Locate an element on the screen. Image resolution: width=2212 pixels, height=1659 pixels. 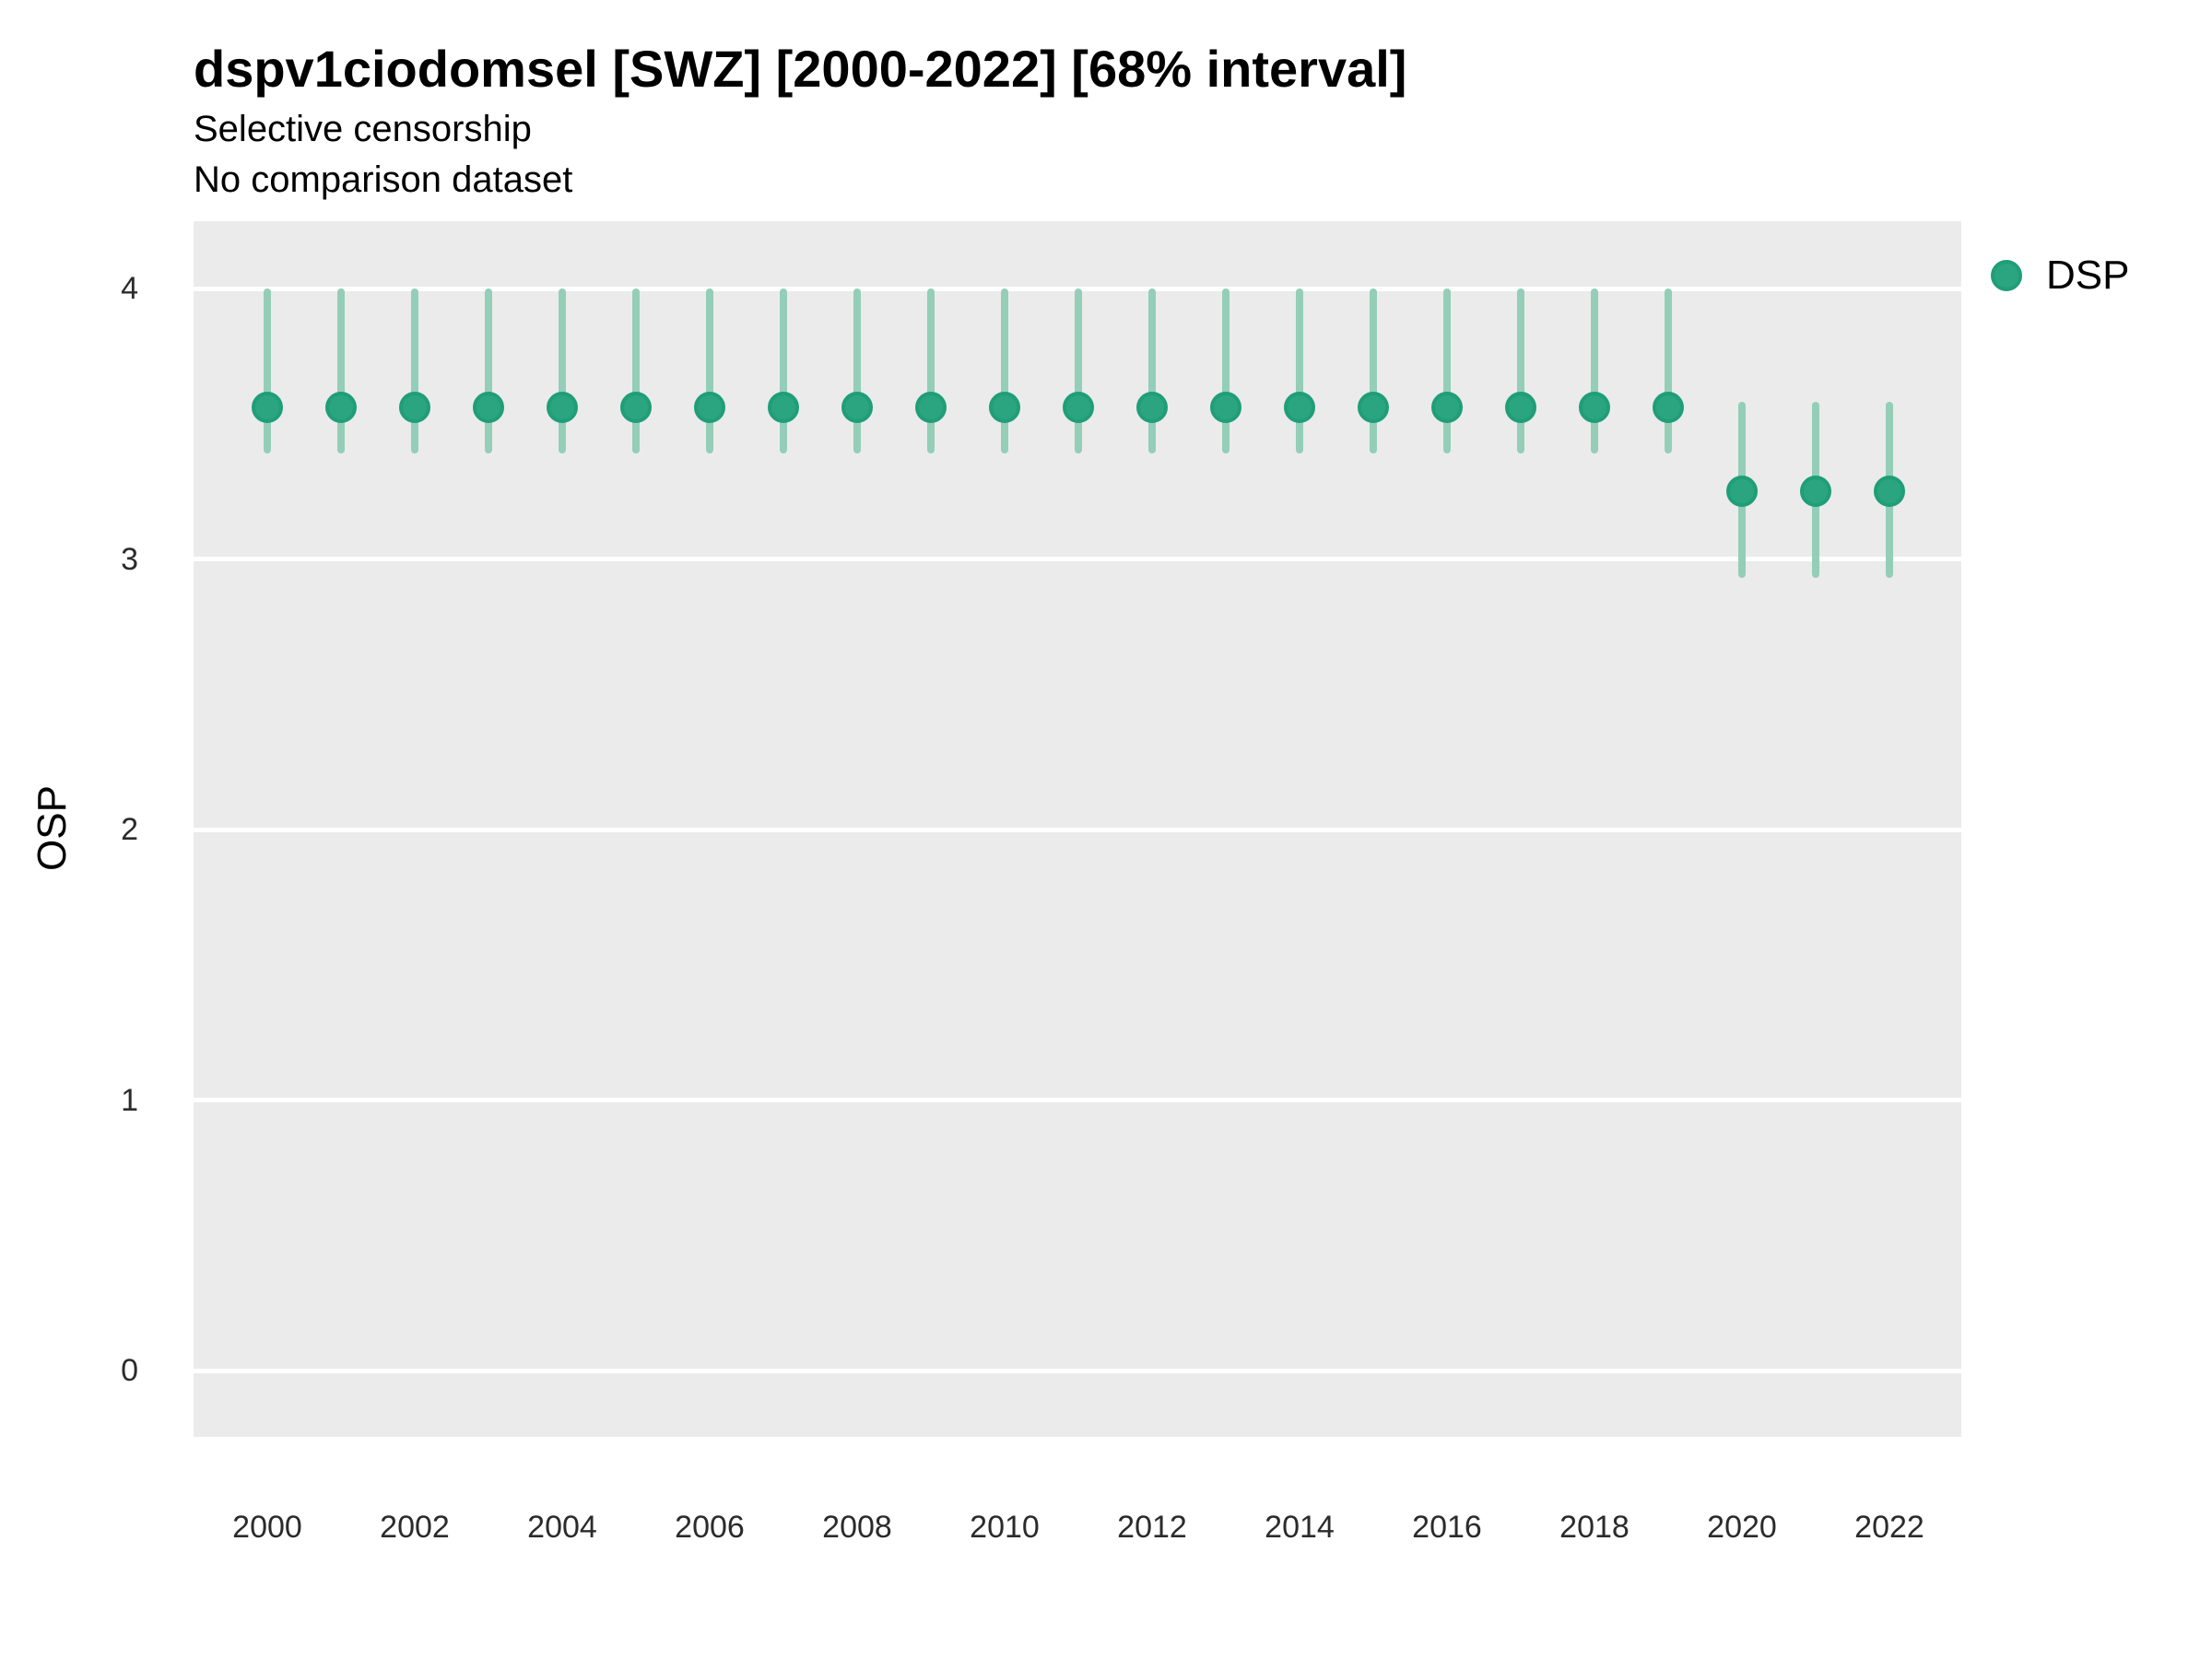
x-tick-label-2018: 2018 is located at coordinates (1594, 1527).